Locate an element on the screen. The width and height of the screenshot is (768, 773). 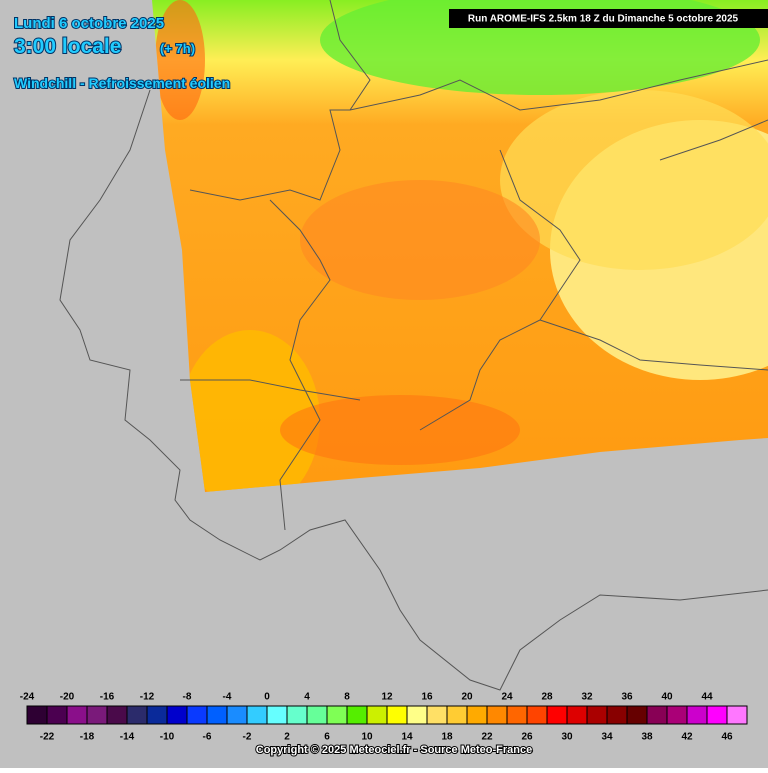
legend-label: 32 is located at coordinates (587, 697).